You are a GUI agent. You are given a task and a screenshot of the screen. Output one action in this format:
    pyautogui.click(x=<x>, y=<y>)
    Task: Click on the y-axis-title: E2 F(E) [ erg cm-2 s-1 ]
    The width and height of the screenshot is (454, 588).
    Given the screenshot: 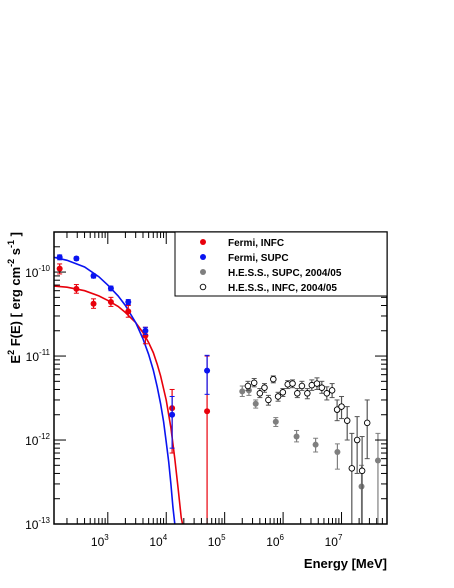 What is the action you would take?
    pyautogui.click(x=14, y=298)
    